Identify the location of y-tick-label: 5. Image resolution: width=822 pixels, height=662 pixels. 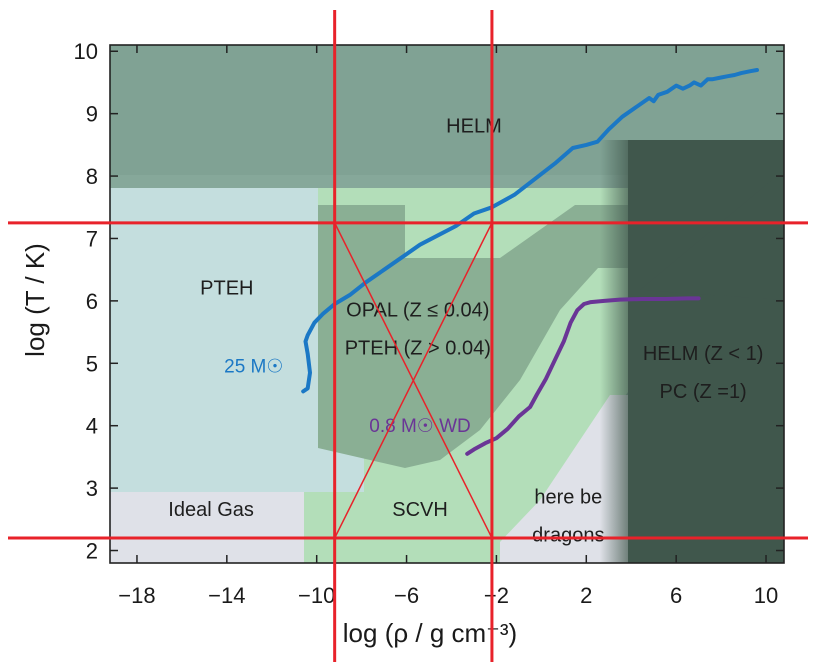
(92, 363).